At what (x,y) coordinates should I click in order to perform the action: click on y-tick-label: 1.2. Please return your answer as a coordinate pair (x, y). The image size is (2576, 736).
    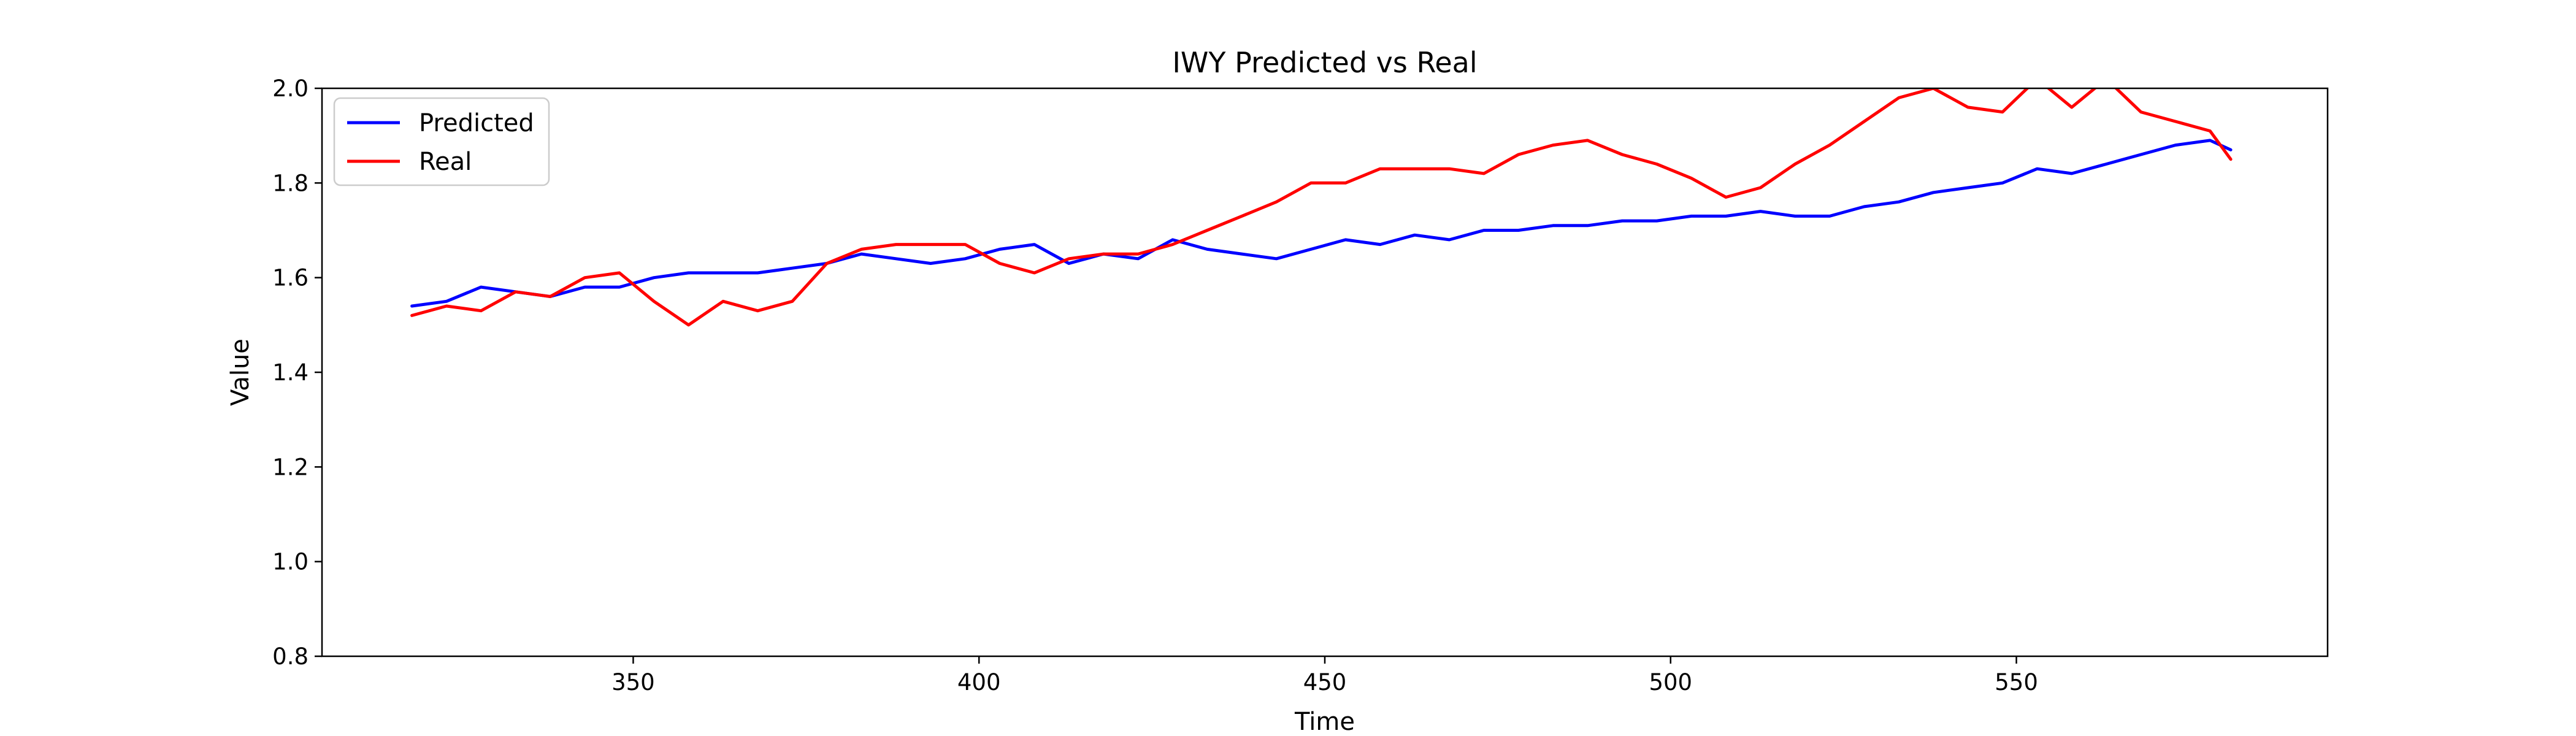
    Looking at the image, I should click on (290, 467).